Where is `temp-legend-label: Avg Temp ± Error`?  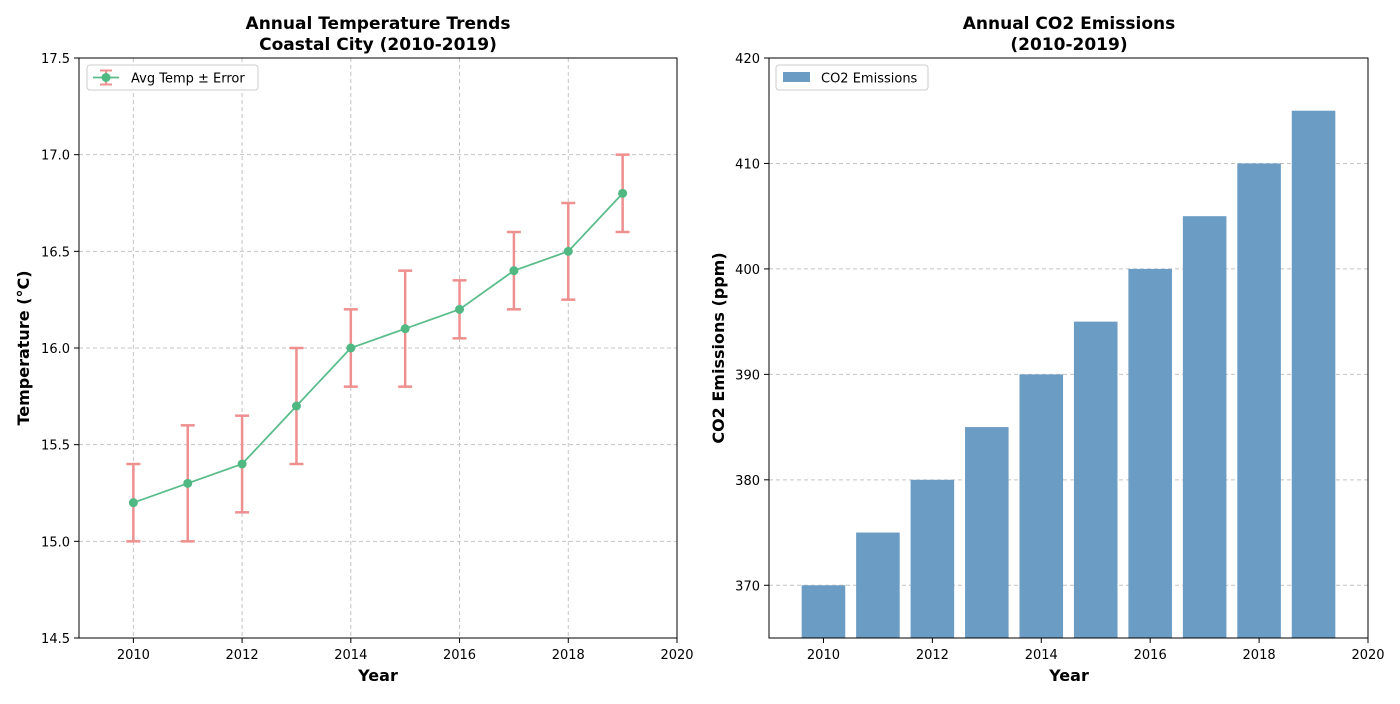
temp-legend-label: Avg Temp ± Error is located at coordinates (188, 79).